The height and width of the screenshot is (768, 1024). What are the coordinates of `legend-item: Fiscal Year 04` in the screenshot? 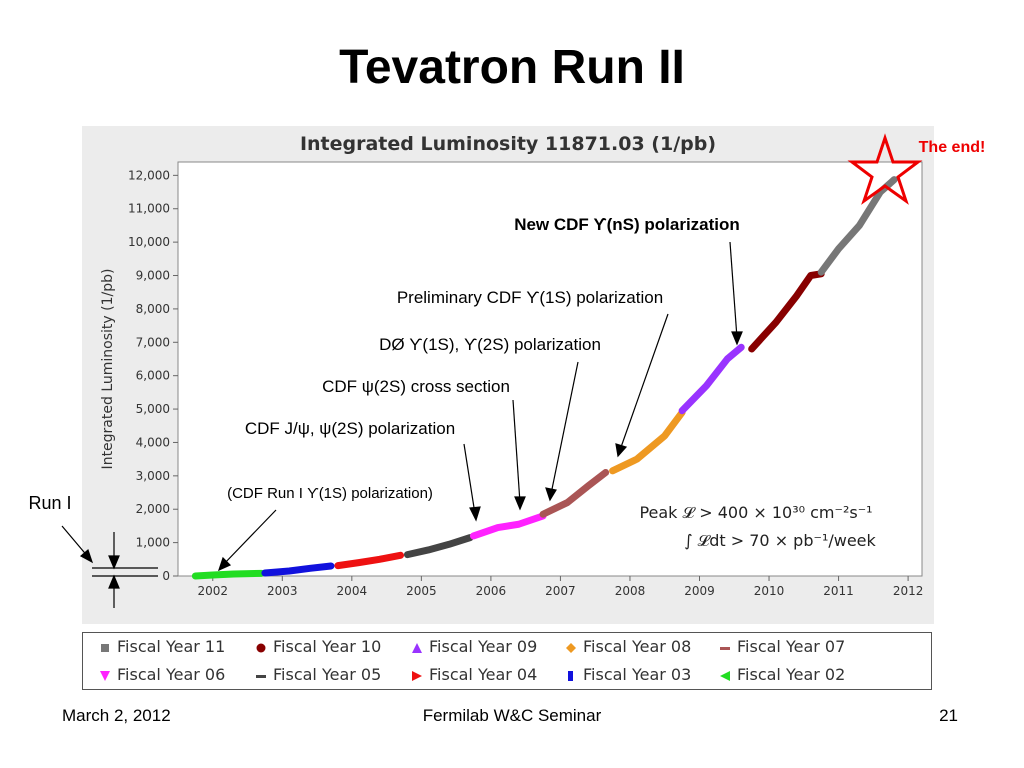 It's located at (474, 675).